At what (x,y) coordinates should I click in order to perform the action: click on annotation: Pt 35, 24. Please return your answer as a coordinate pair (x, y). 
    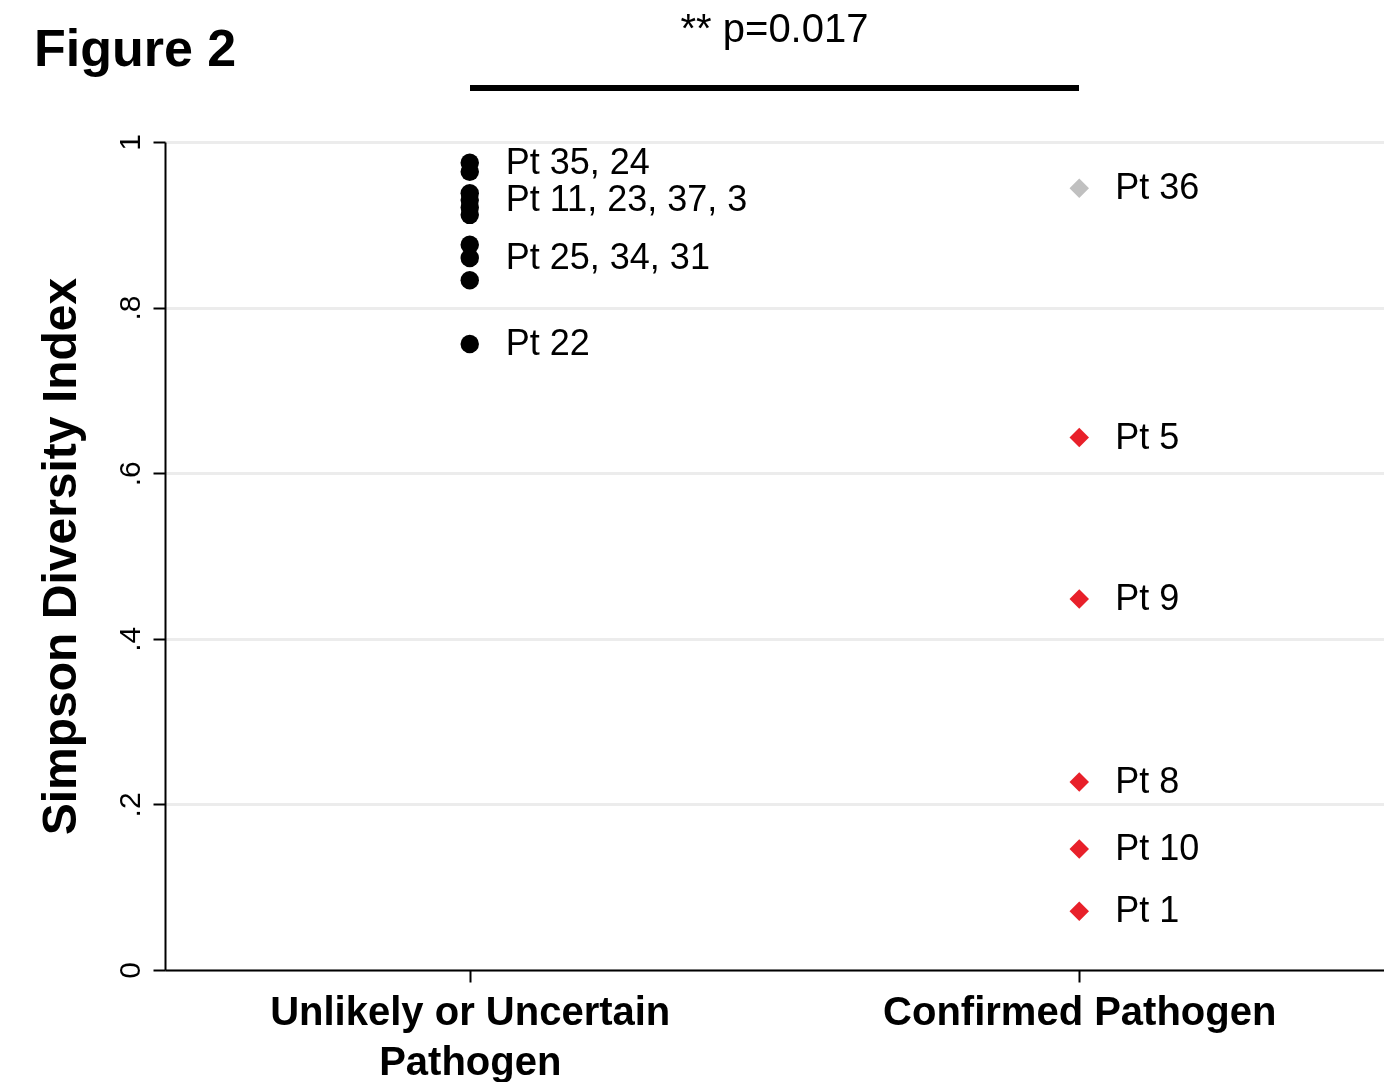
    Looking at the image, I should click on (577, 161).